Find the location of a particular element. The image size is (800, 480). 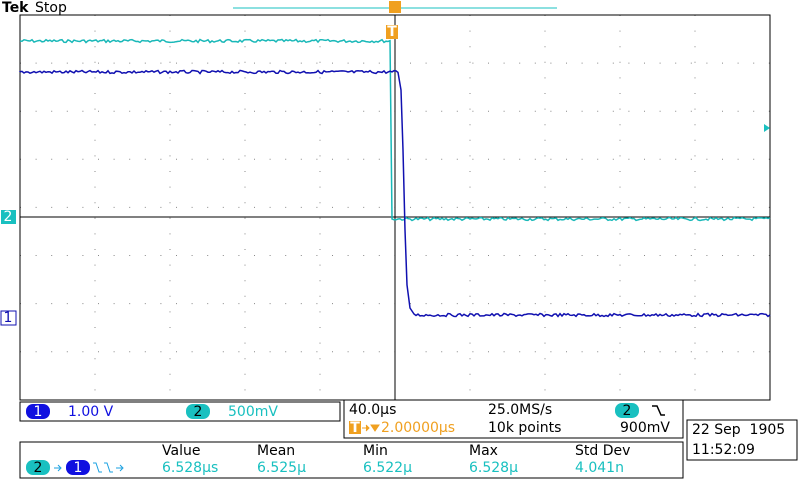

meas-value: 6.525µ is located at coordinates (281, 468).